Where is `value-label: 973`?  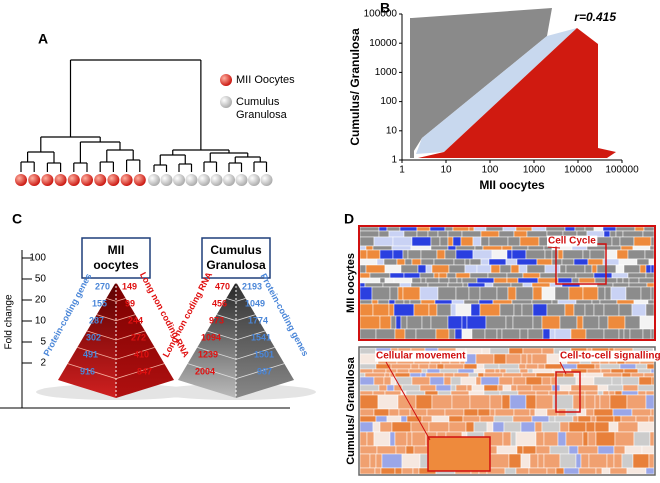 value-label: 973 is located at coordinates (216, 320).